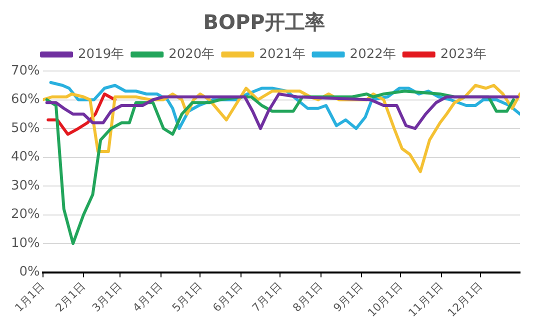 The image size is (550, 325). What do you see at coordinates (227, 297) in the screenshot?
I see `x-tick-label: 6月1日` at bounding box center [227, 297].